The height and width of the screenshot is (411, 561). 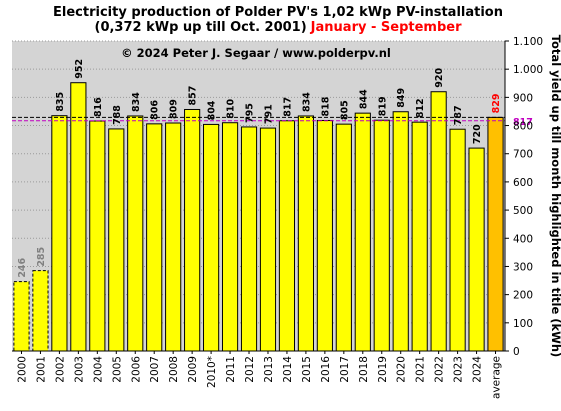 I want to click on y-axis-ticks: 0 100 200 300 400 500 600 700 800 900 1.000 1.100, so click(x=524, y=197).